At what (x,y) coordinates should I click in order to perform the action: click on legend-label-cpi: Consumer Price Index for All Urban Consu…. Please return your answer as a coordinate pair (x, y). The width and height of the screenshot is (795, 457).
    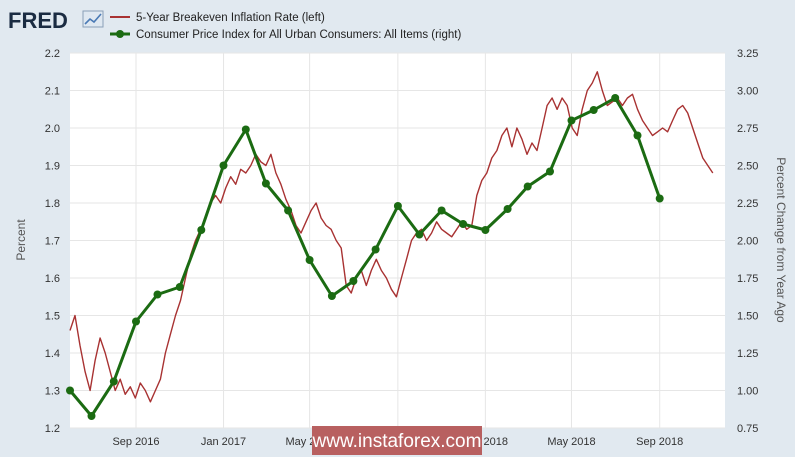
    Looking at the image, I should click on (298, 35).